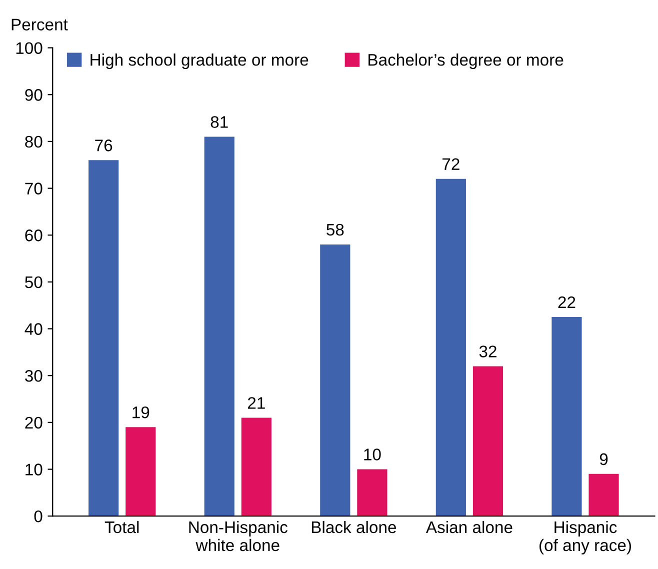 Image resolution: width=658 pixels, height=569 pixels. Describe the element at coordinates (335, 230) in the screenshot. I see `data-label: 58` at that location.